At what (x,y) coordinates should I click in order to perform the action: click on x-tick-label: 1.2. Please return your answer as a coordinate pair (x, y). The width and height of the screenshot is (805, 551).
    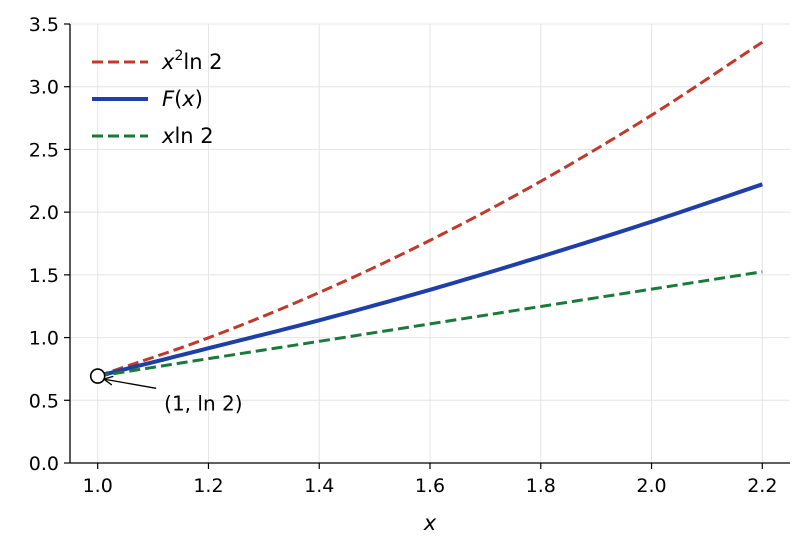
    Looking at the image, I should click on (208, 486).